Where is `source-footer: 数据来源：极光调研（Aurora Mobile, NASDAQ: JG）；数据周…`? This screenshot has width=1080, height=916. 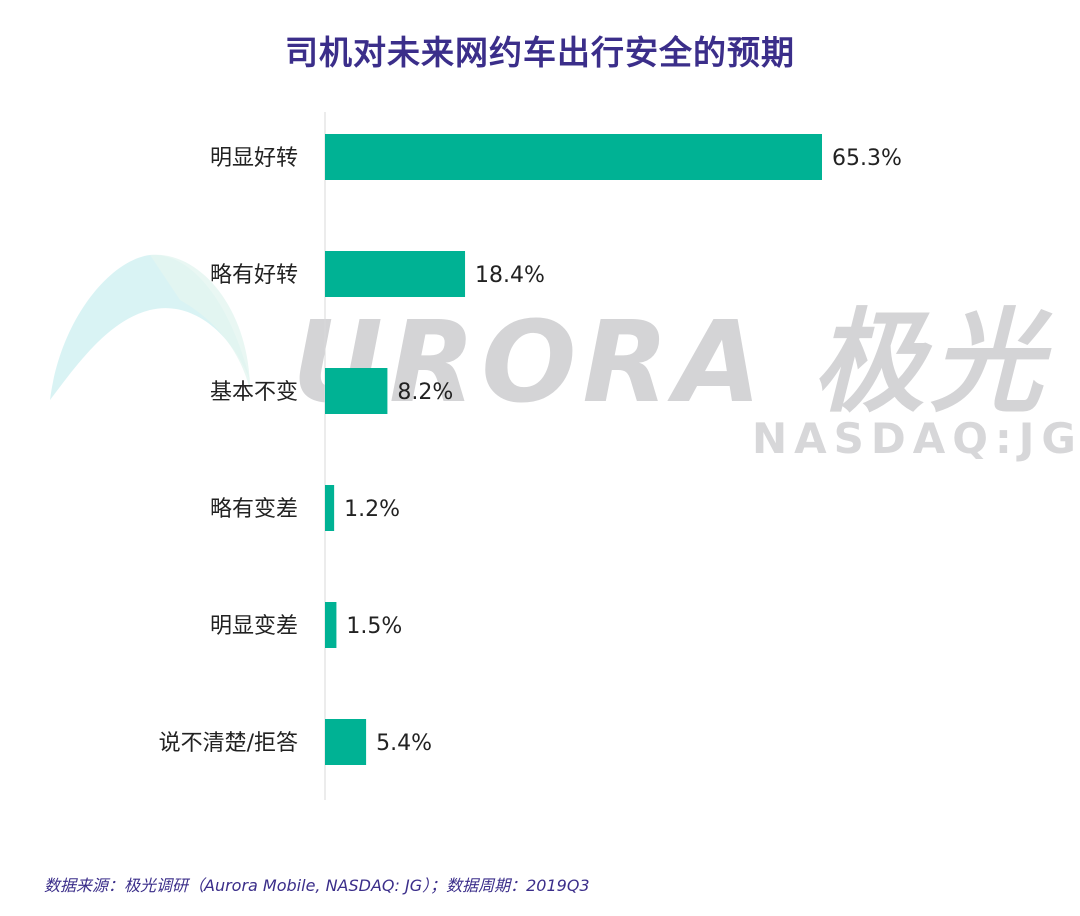
source-footer: 数据来源：极光调研（Aurora Mobile, NASDAQ: JG）；数据周… is located at coordinates (317, 885).